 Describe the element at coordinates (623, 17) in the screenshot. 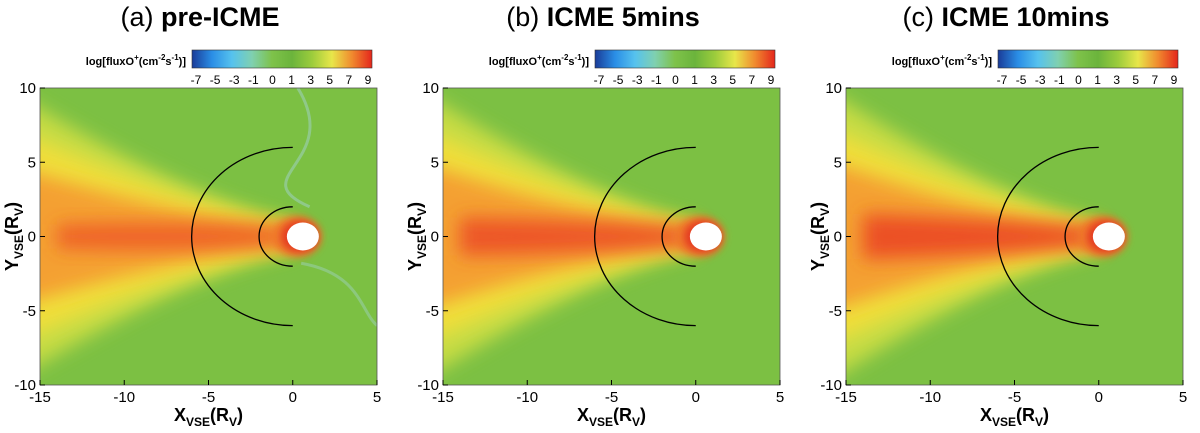

I see `panel-title-text: ICME 5mins` at that location.